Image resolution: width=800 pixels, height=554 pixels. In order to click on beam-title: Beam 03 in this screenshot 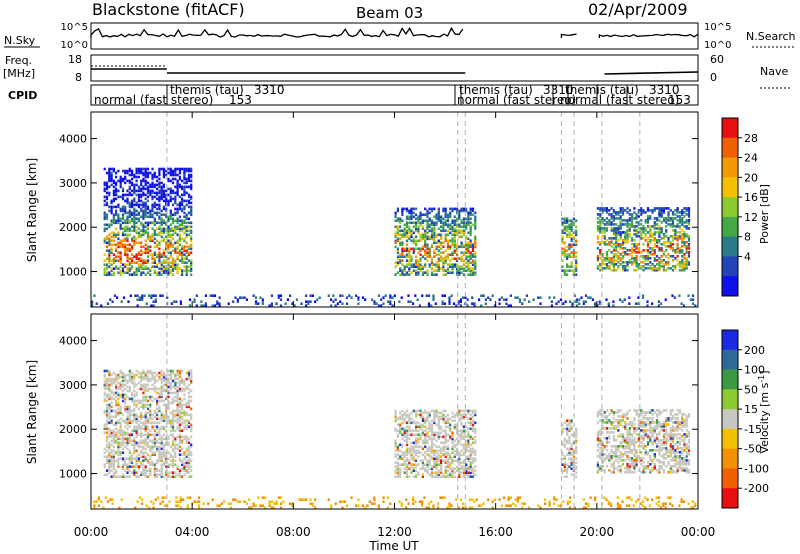, I will do `click(389, 13)`.